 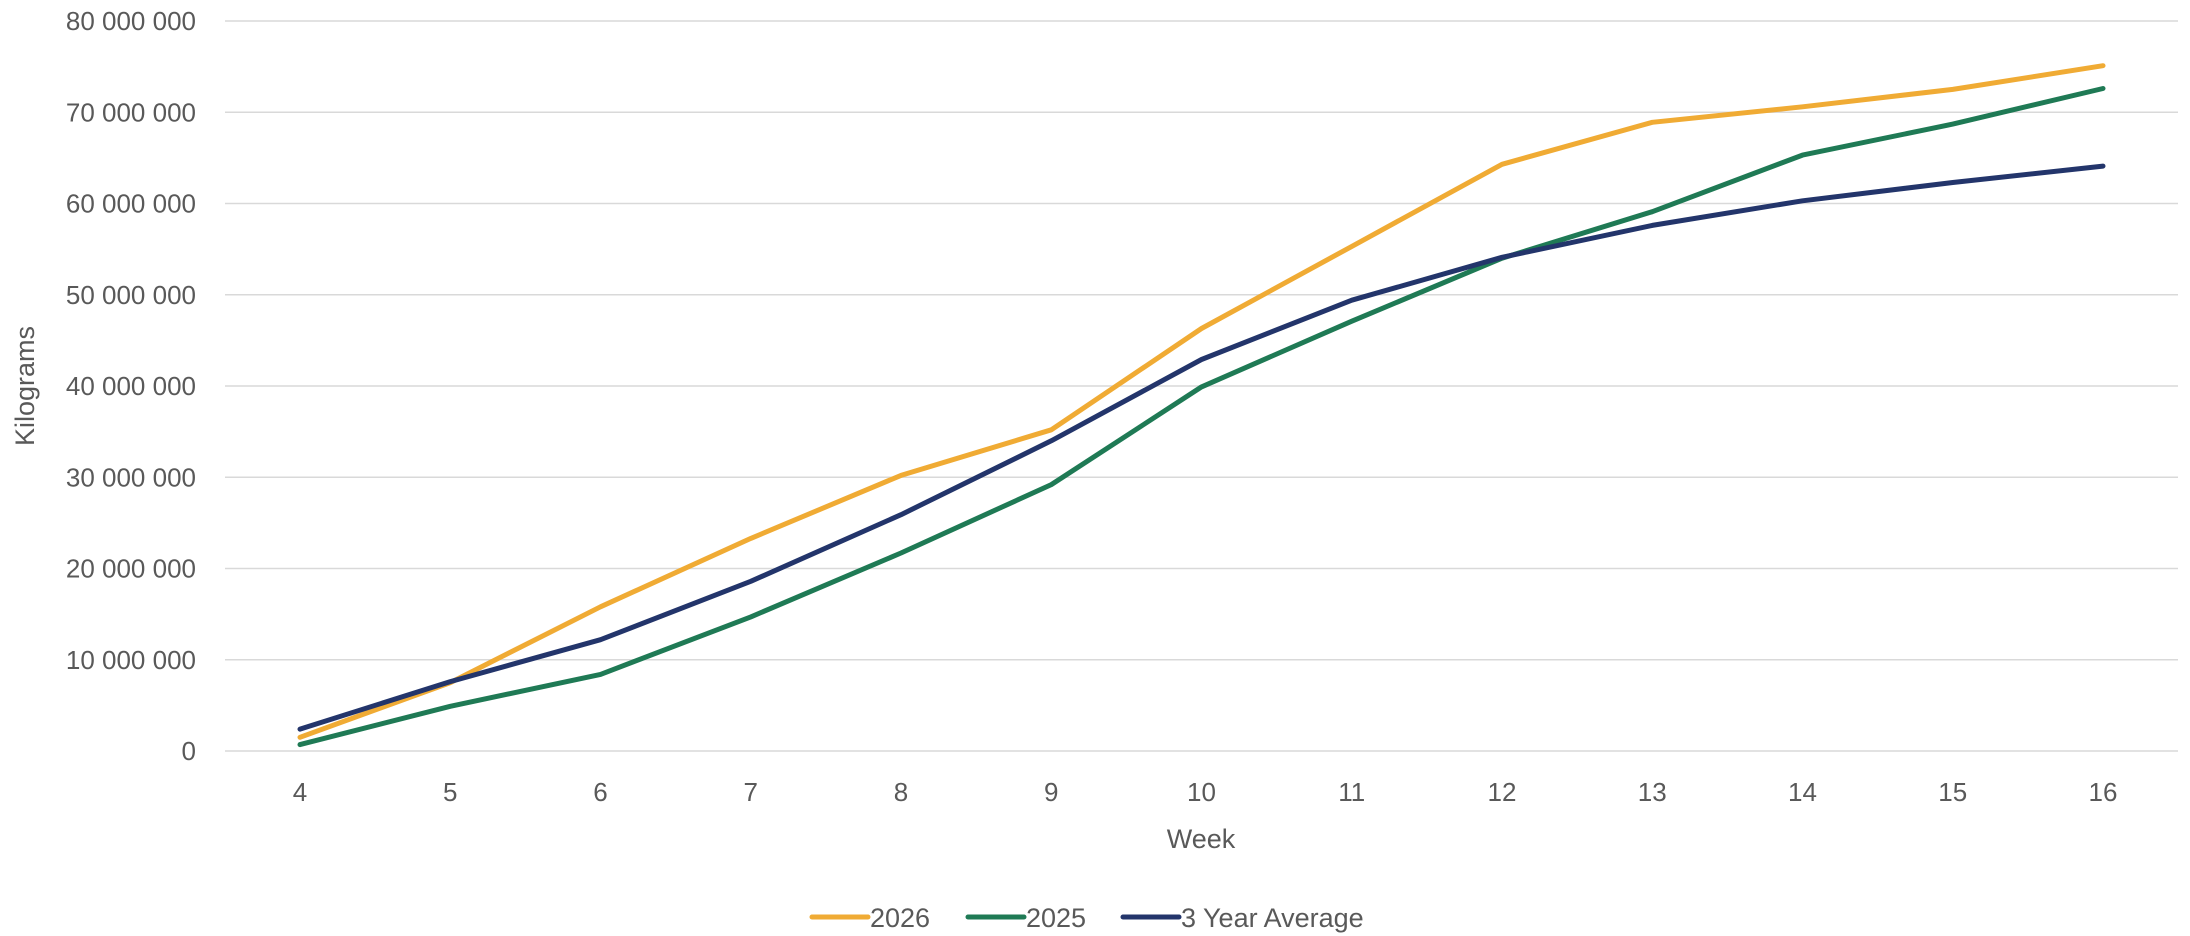 What do you see at coordinates (131, 204) in the screenshot?
I see `y-tick-label: 60 000 000` at bounding box center [131, 204].